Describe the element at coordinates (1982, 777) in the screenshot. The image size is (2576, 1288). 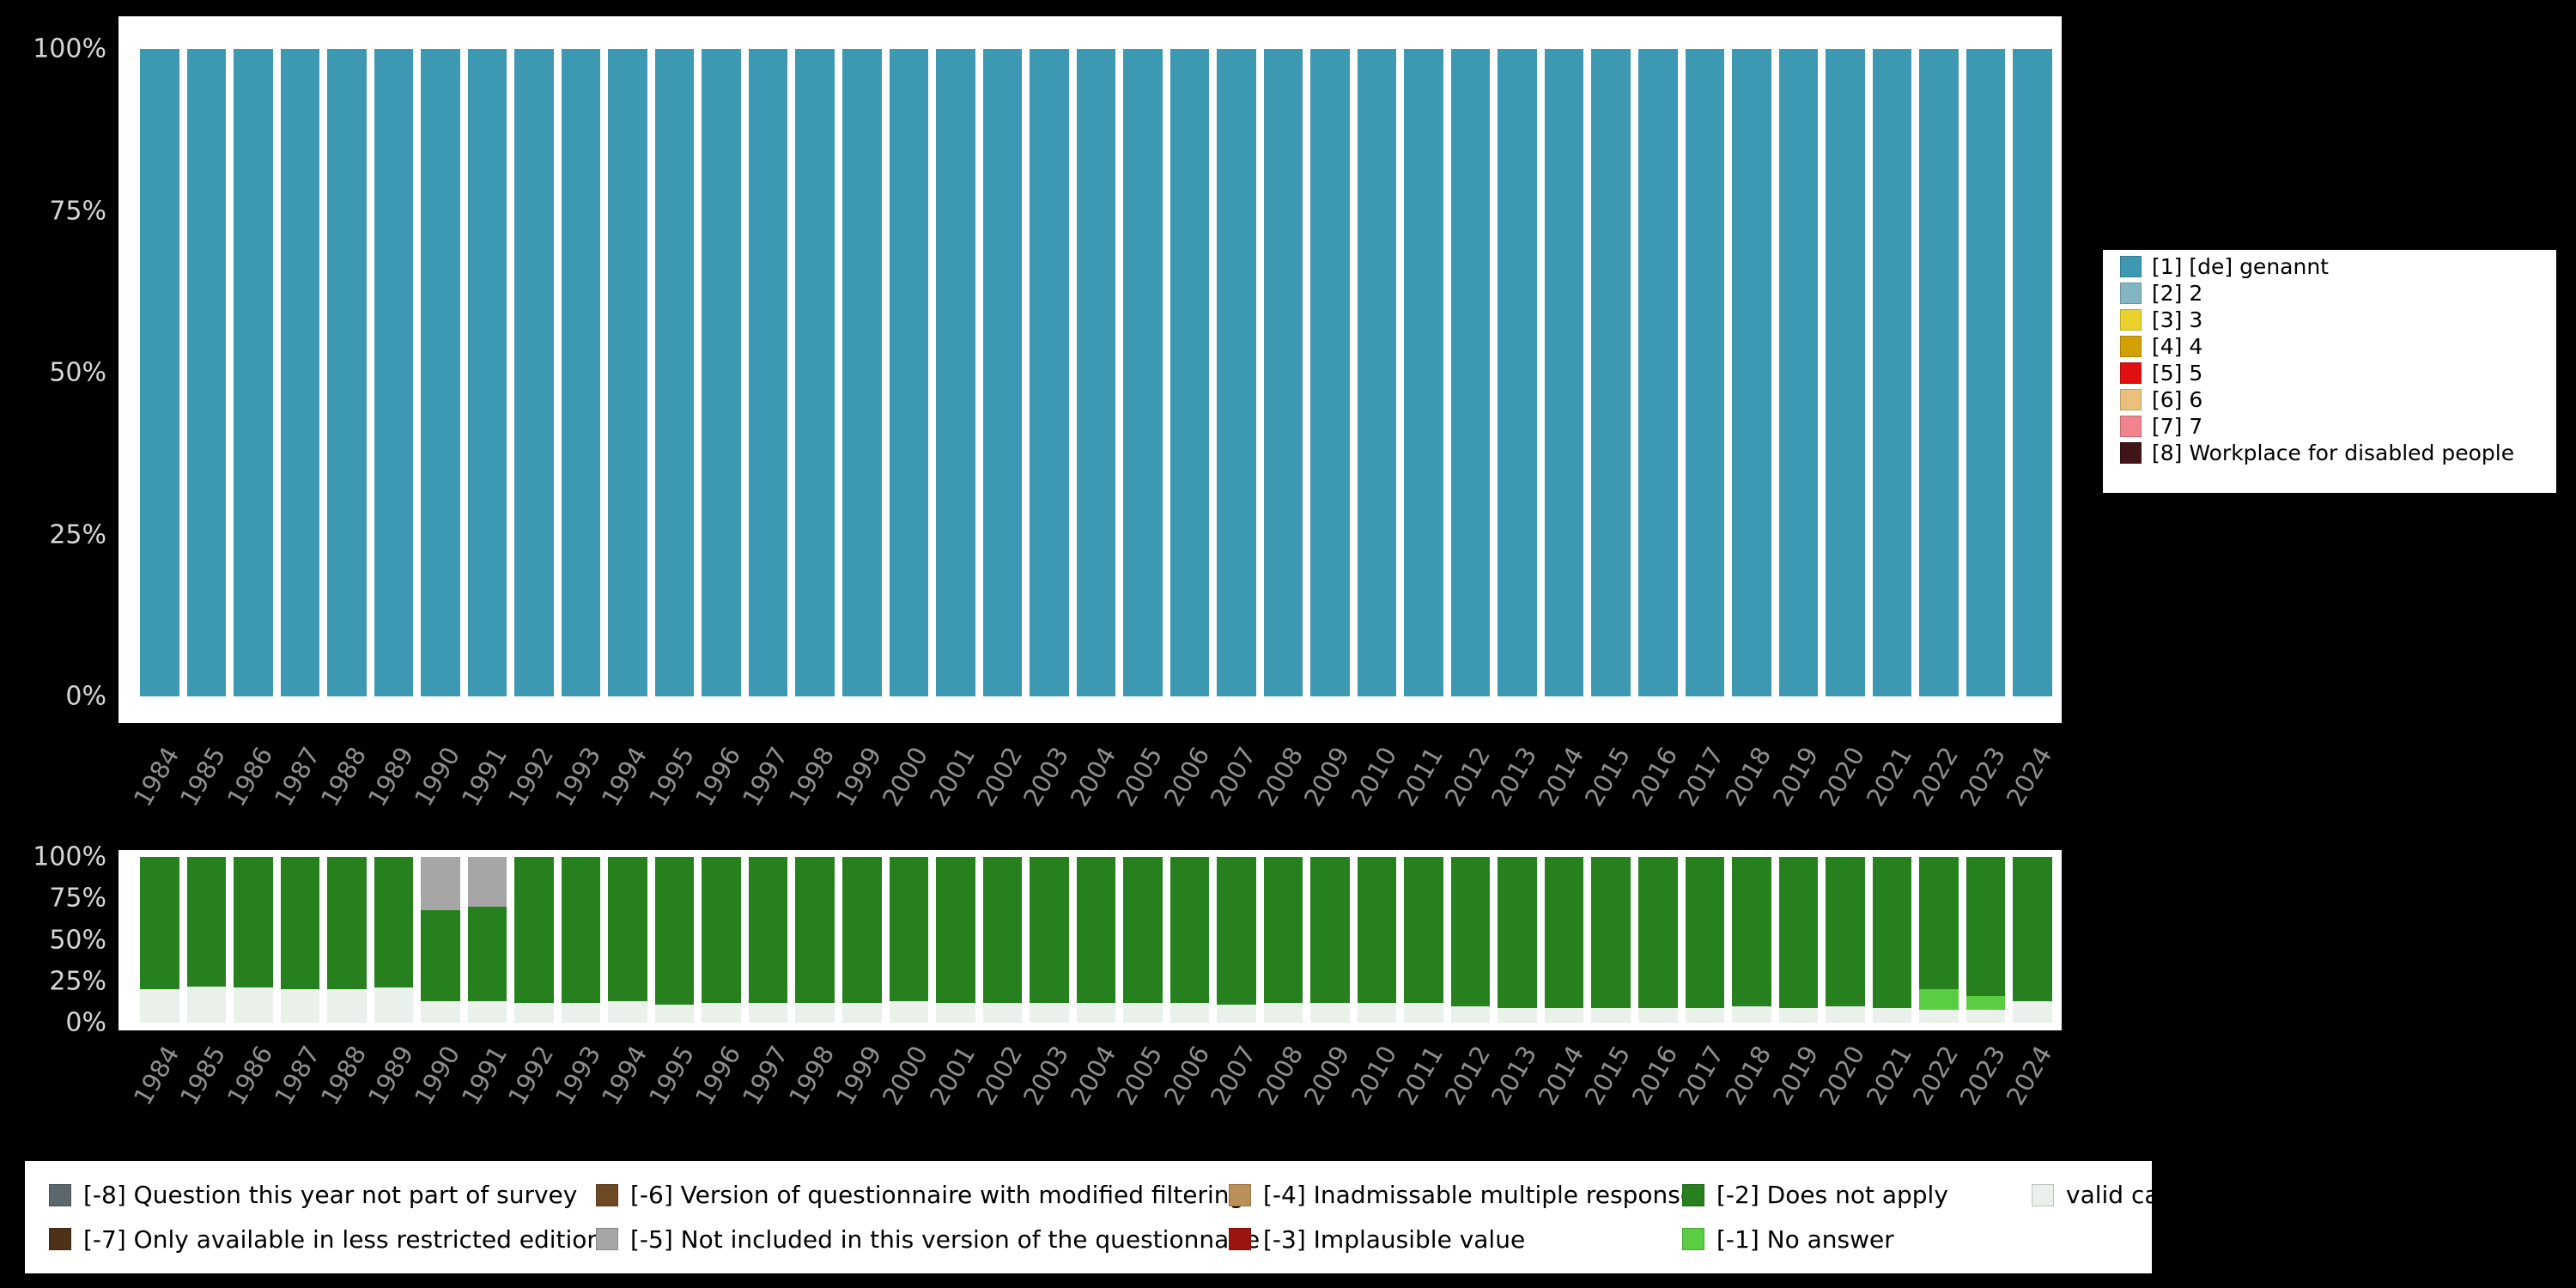
I see `x-tick-label: 2023` at that location.